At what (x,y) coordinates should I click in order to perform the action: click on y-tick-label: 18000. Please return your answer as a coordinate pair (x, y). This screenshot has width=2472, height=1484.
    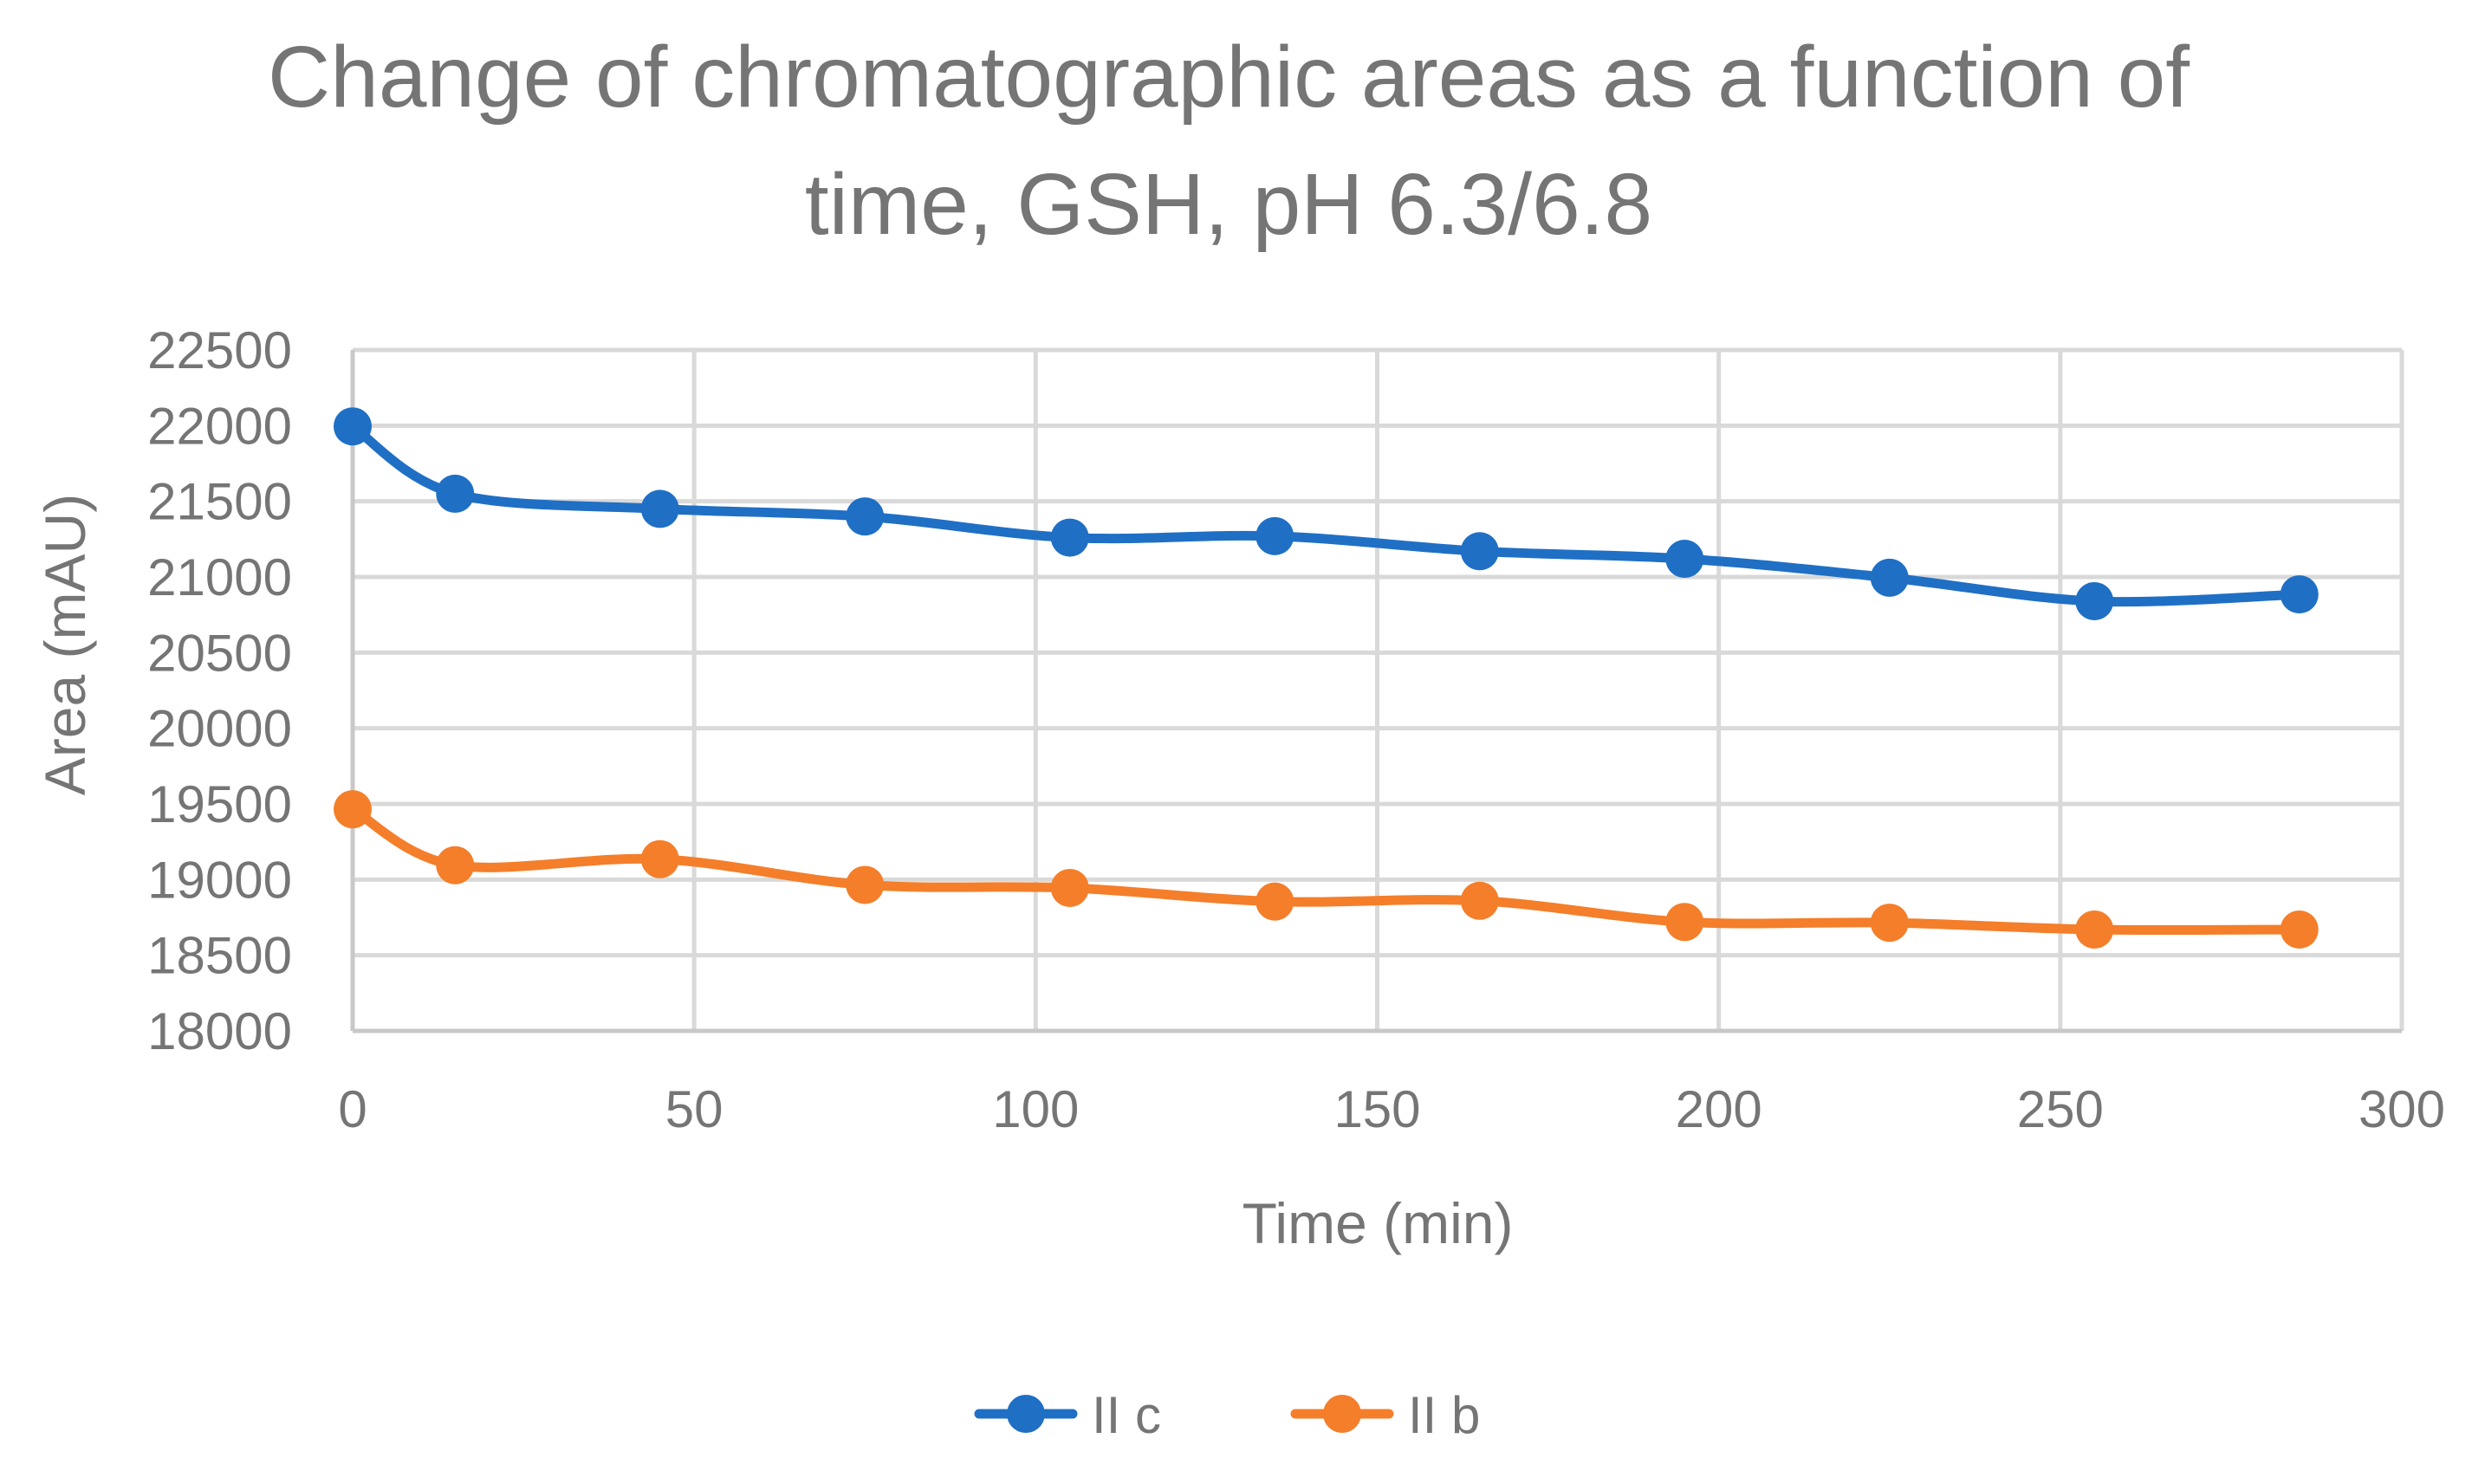
    Looking at the image, I should click on (220, 1031).